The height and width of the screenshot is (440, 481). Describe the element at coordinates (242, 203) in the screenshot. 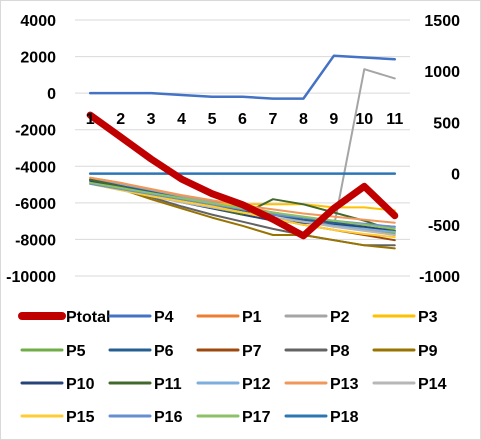

I see `series-line-p6` at that location.